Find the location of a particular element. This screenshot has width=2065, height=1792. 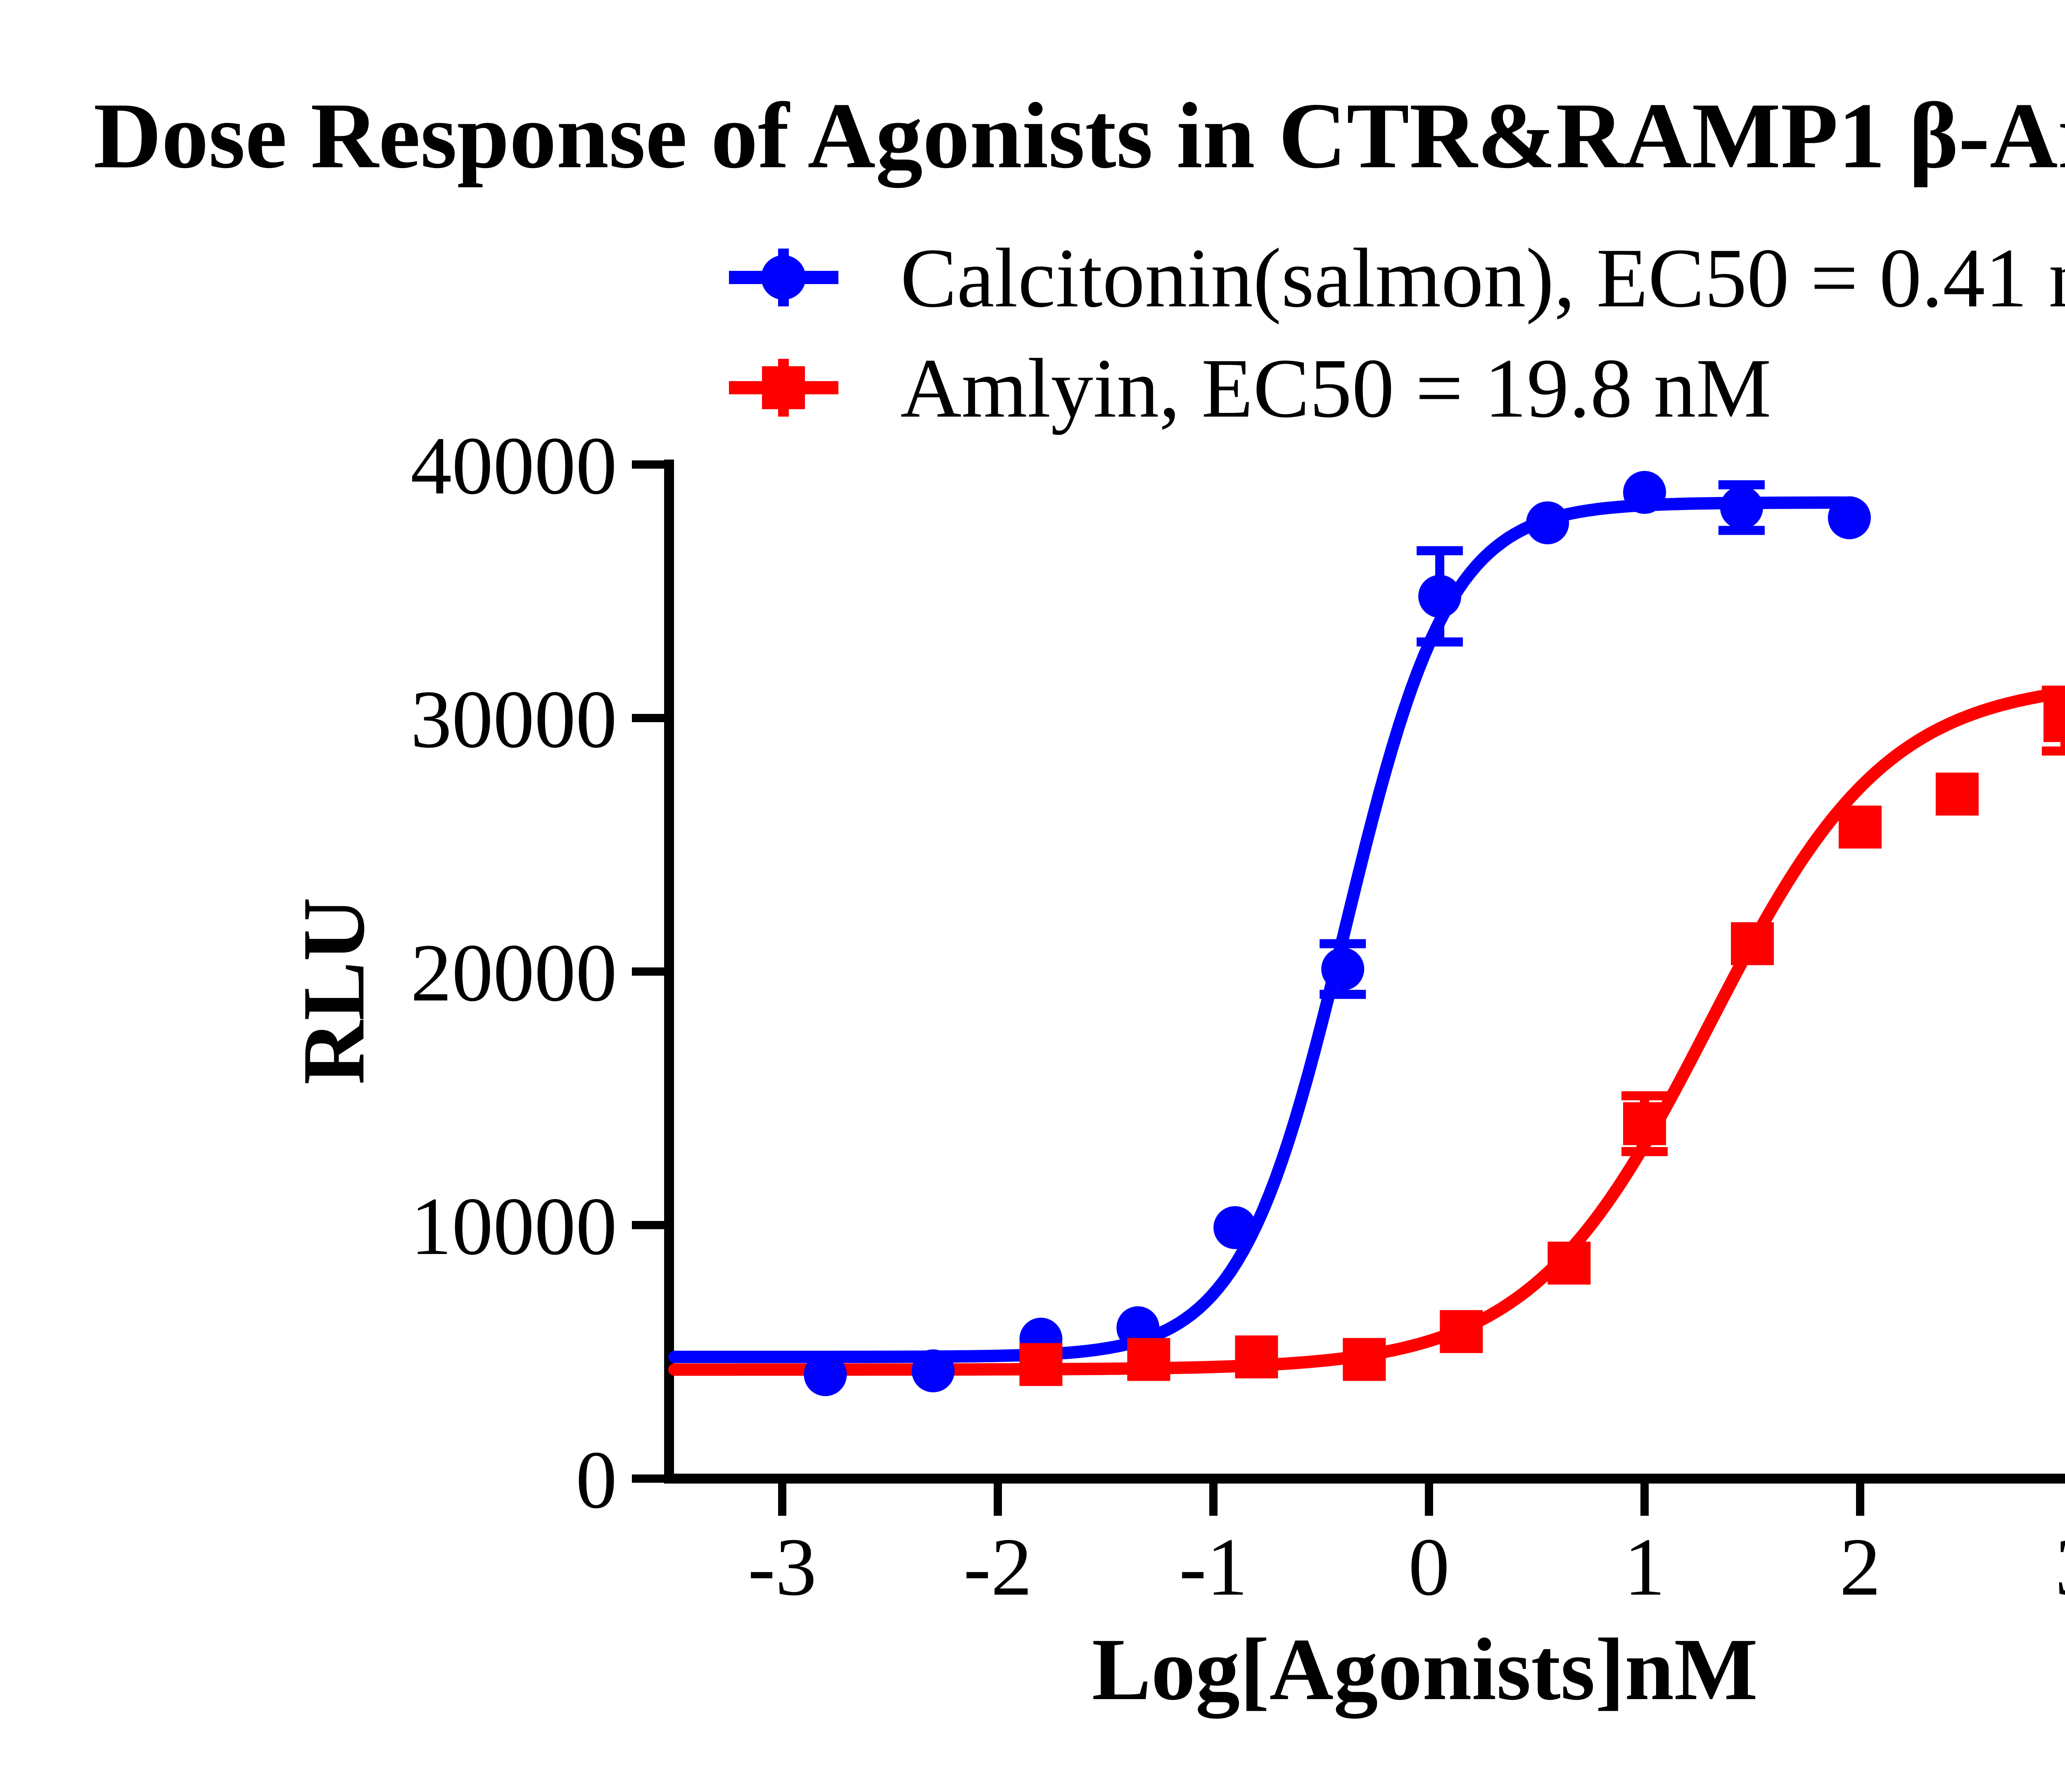

x-tick-label: 2 is located at coordinates (1860, 1567).